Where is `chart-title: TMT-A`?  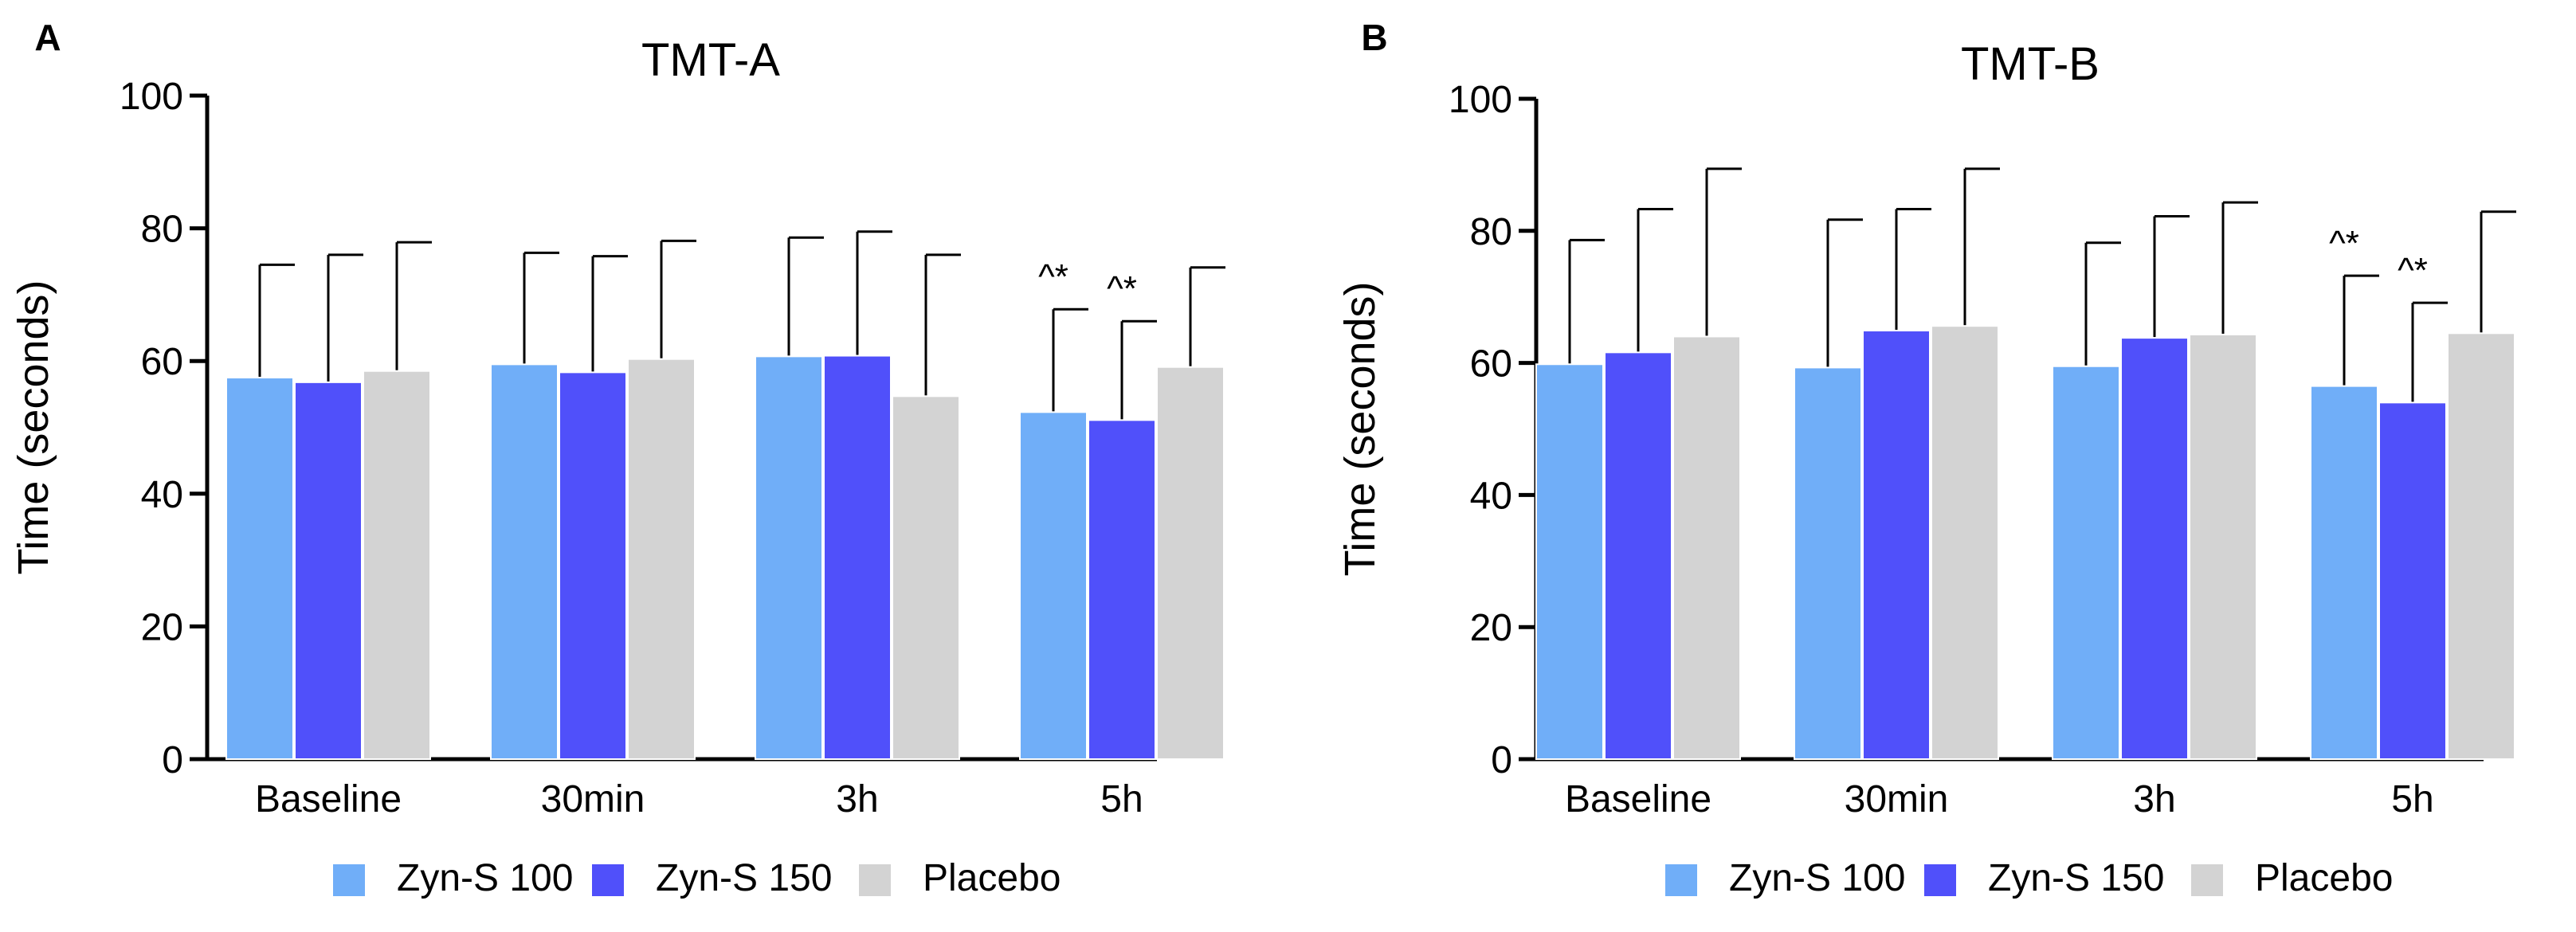
chart-title: TMT-A is located at coordinates (710, 60).